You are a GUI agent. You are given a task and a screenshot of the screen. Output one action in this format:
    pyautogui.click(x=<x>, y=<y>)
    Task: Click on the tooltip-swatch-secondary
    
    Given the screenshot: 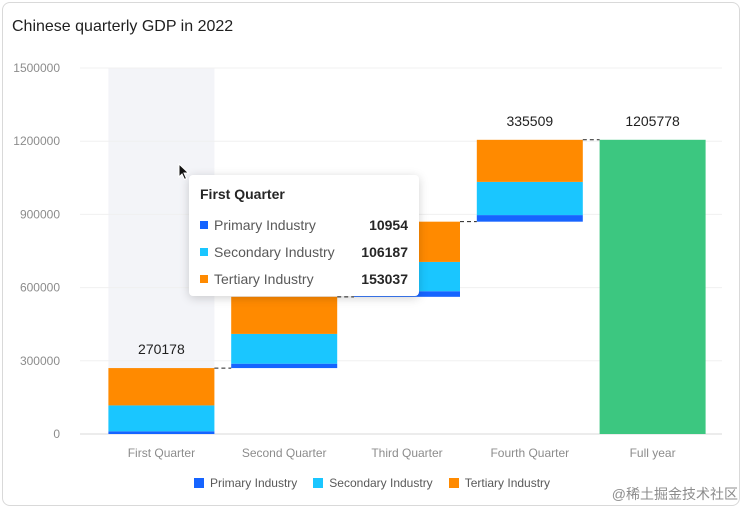 What is the action you would take?
    pyautogui.click(x=204, y=251)
    